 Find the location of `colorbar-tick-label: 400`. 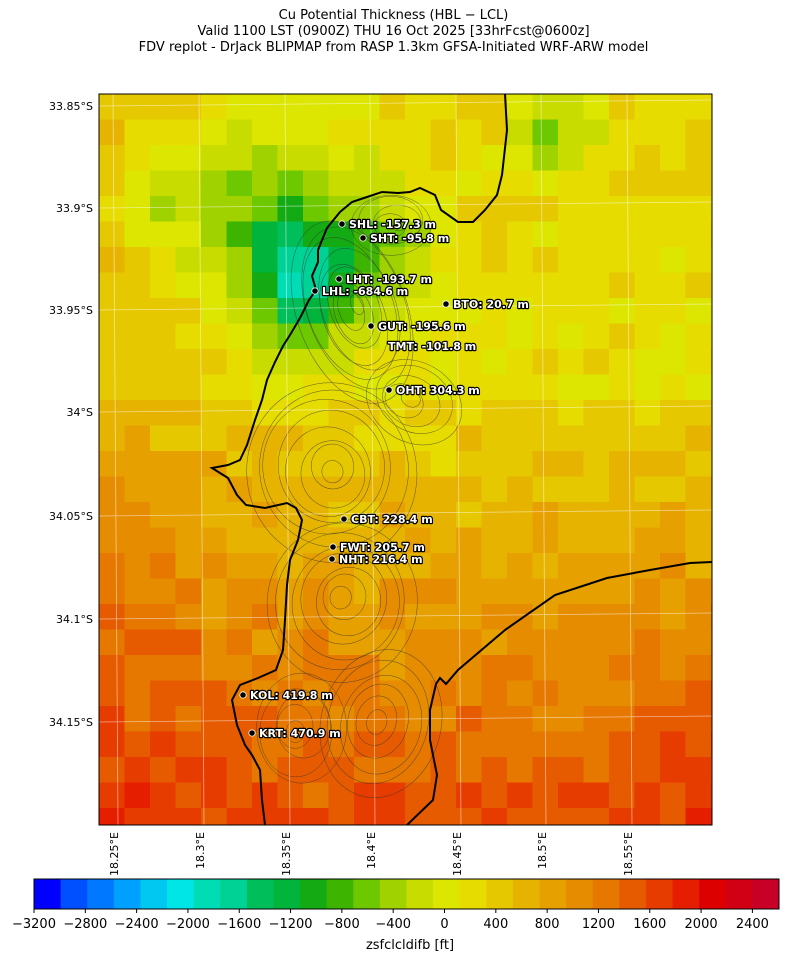

colorbar-tick-label: 400 is located at coordinates (495, 924).